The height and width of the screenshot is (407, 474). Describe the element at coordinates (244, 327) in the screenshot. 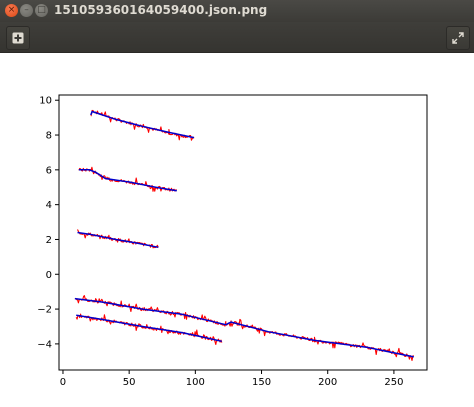

I see `series-line-7-blue` at that location.